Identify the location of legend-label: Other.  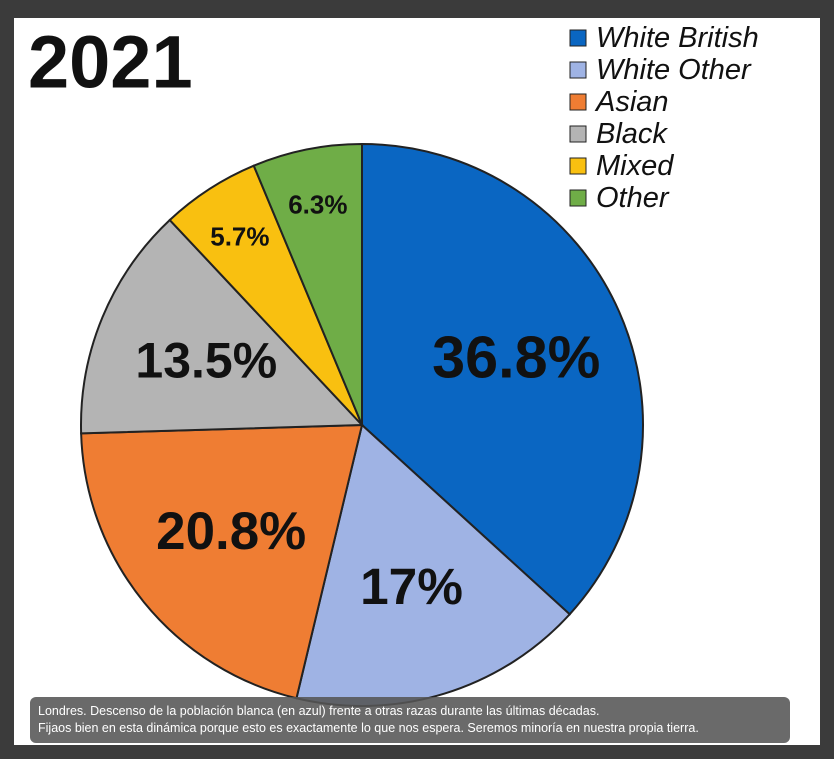
(633, 198).